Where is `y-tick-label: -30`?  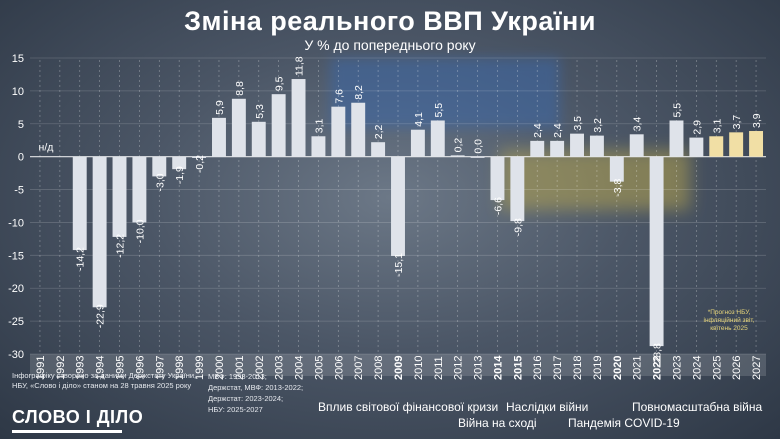 y-tick-label: -30 is located at coordinates (16, 355).